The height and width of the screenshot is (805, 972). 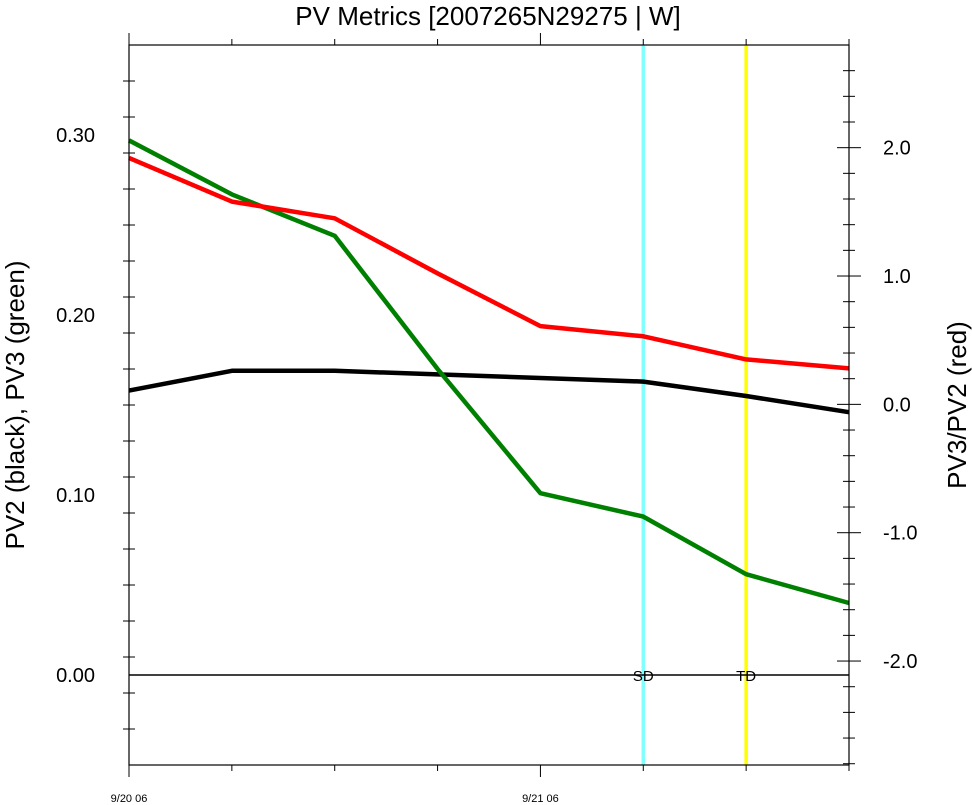 What do you see at coordinates (877, 417) in the screenshot?
I see `right-y-axis: -2.0 -1.0 0.0 1.0 2.0` at bounding box center [877, 417].